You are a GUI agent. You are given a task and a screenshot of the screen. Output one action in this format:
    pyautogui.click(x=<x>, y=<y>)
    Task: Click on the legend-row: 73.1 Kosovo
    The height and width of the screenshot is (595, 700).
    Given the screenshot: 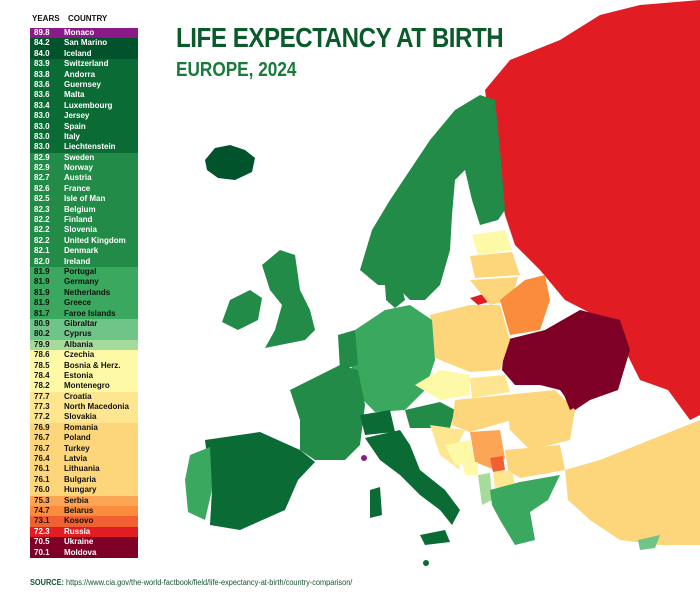 What is the action you would take?
    pyautogui.click(x=84, y=521)
    